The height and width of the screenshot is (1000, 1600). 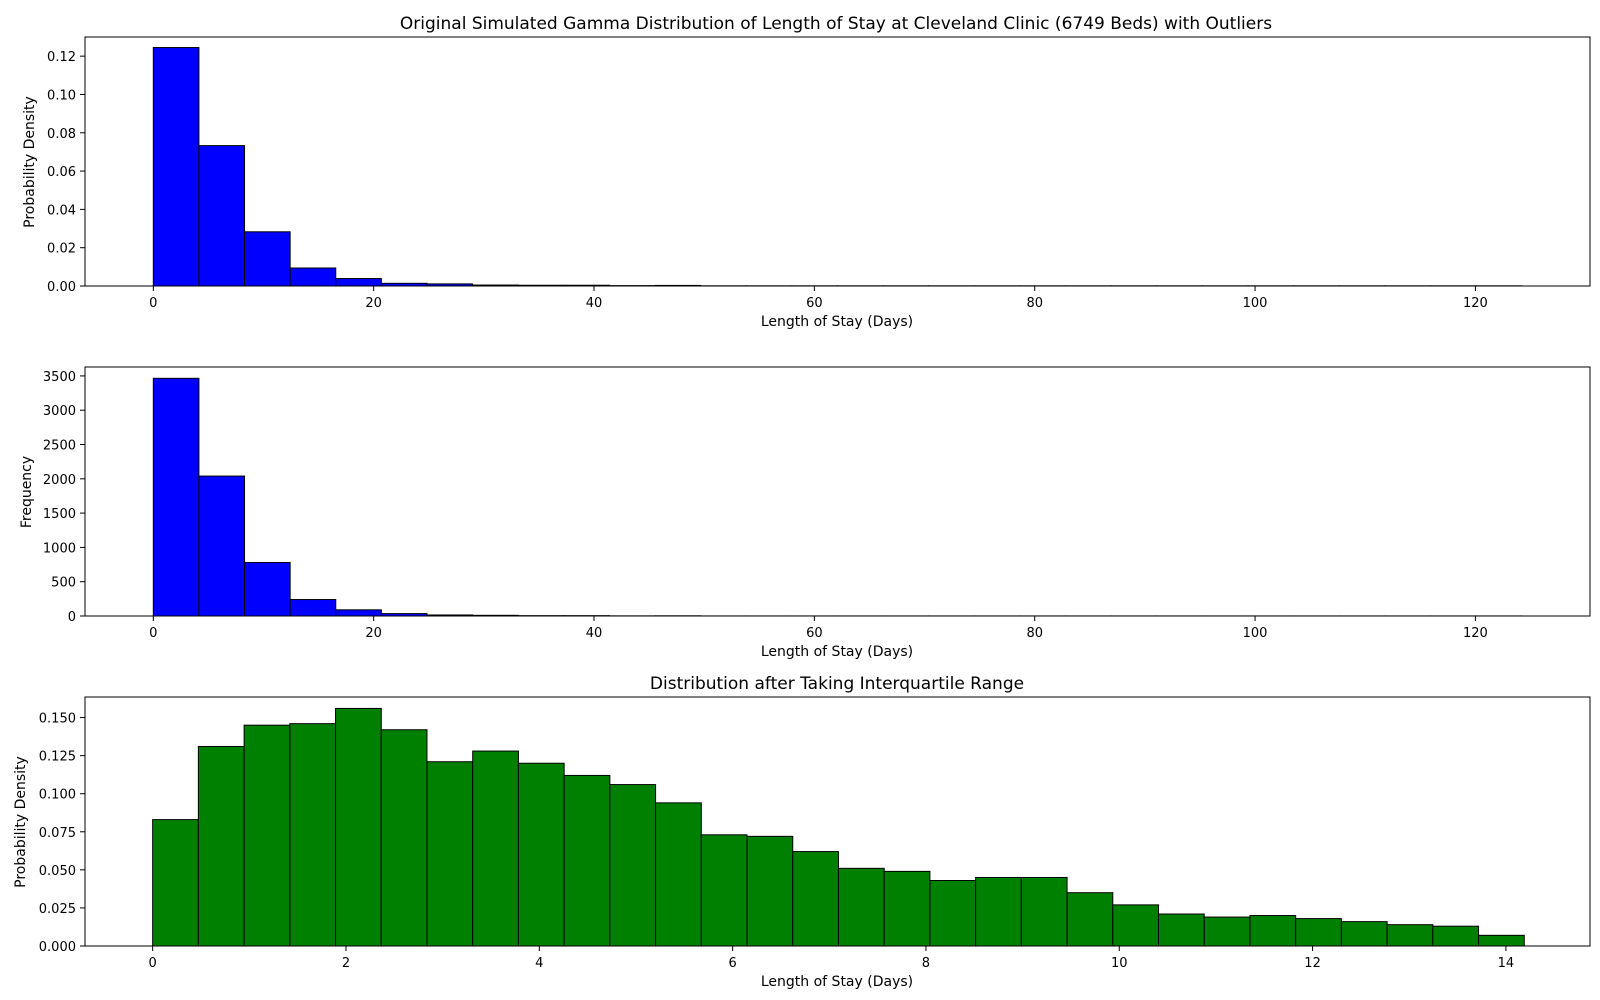 What do you see at coordinates (57, 909) in the screenshot?
I see `y-tick-label: 0.025` at bounding box center [57, 909].